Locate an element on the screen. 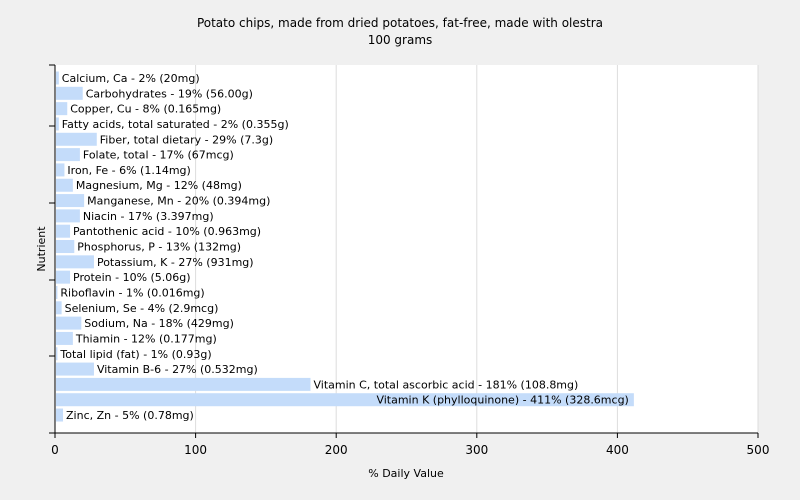 Image resolution: width=800 pixels, height=500 pixels. bar-label: Zinc, Zn - 5% (0.78mg) is located at coordinates (130, 415).